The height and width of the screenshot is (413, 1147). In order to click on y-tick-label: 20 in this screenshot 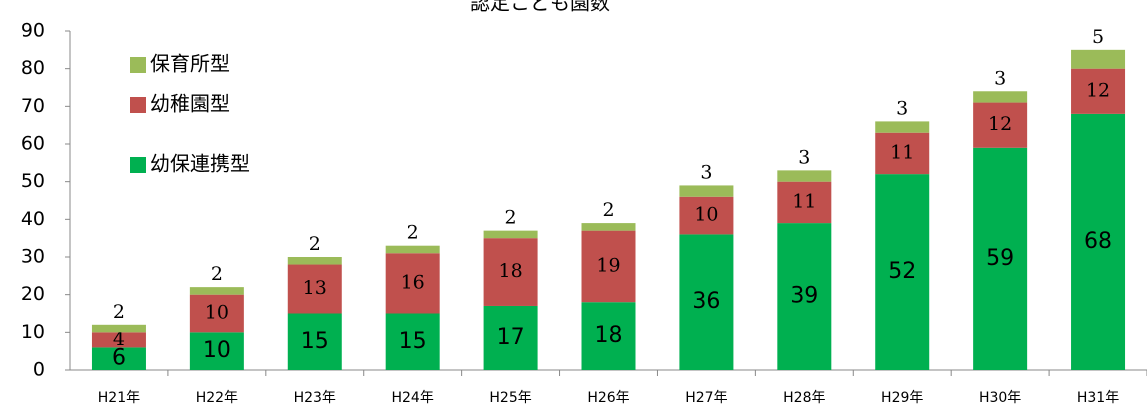, I will do `click(33, 294)`.